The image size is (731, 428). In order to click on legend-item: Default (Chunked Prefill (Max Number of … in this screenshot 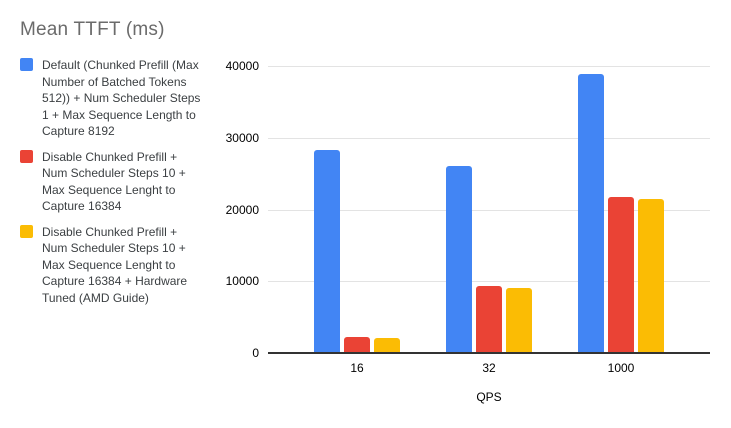, I will do `click(131, 98)`.